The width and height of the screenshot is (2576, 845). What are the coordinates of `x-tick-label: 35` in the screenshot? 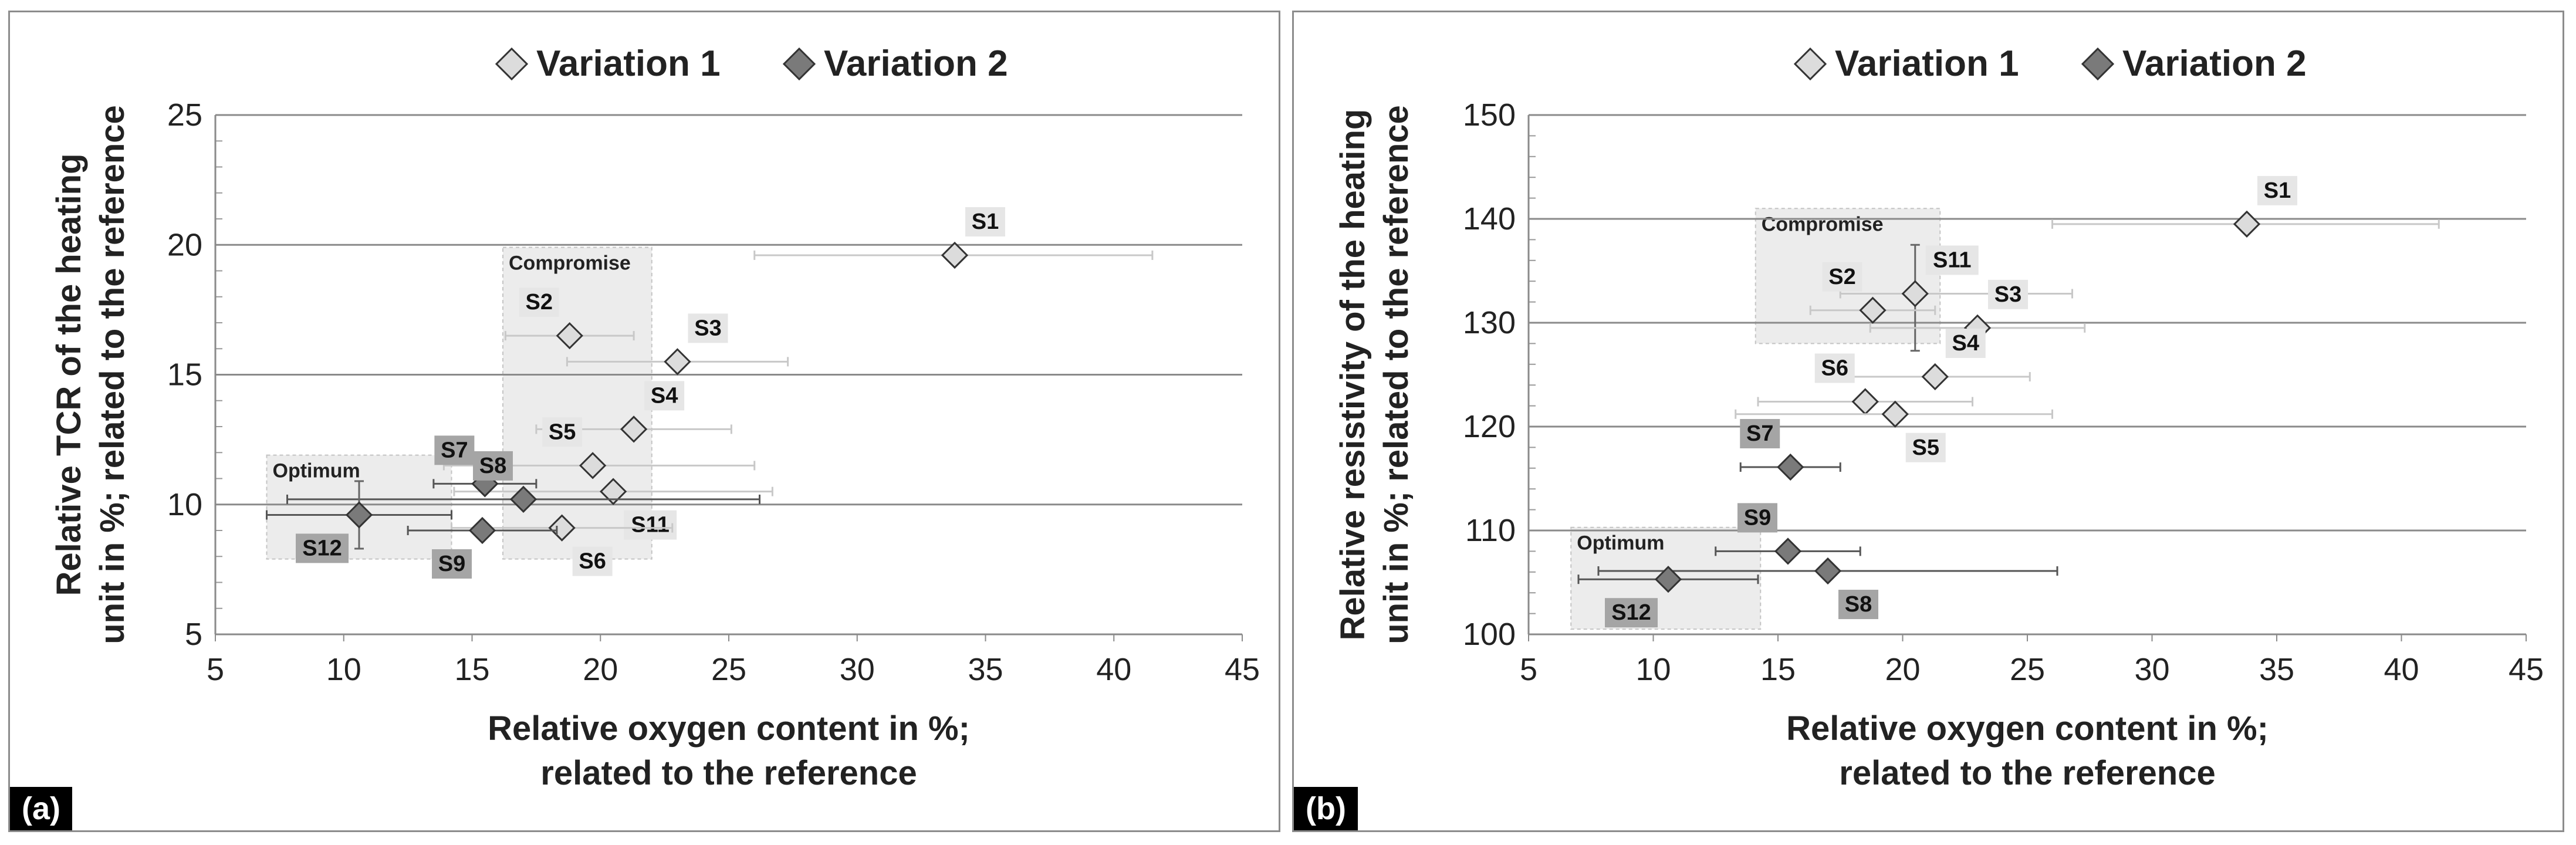 It's located at (985, 669).